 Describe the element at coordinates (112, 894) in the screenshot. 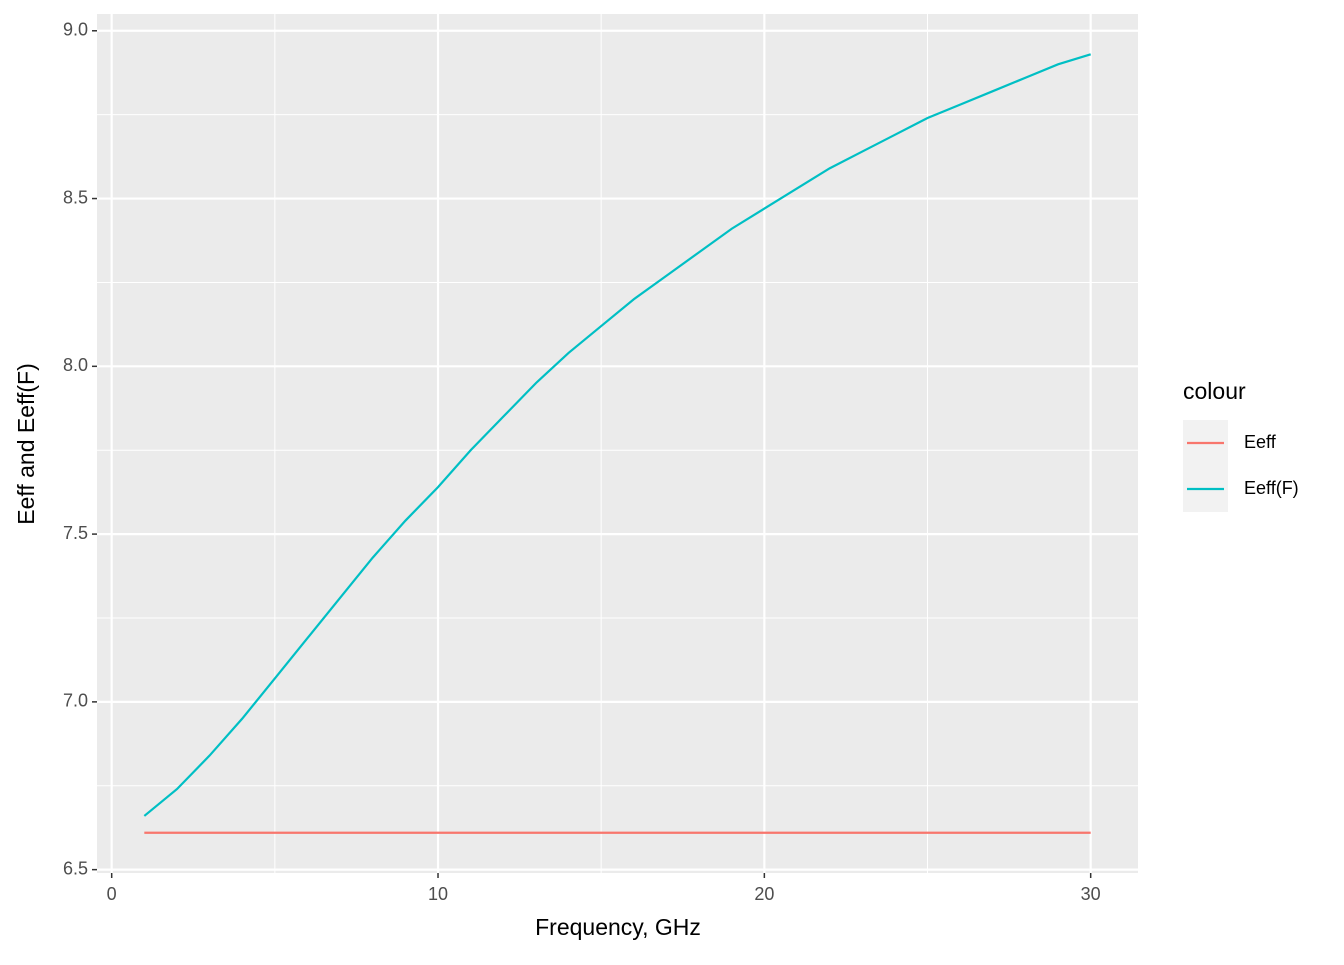

I see `x-tick-label: 0` at that location.